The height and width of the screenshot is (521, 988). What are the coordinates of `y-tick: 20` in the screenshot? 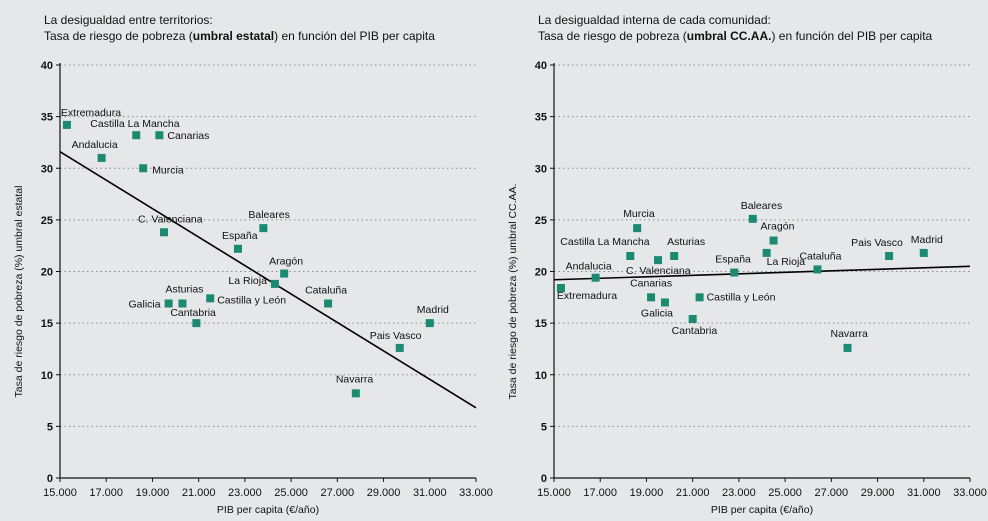 It's located at (50, 273).